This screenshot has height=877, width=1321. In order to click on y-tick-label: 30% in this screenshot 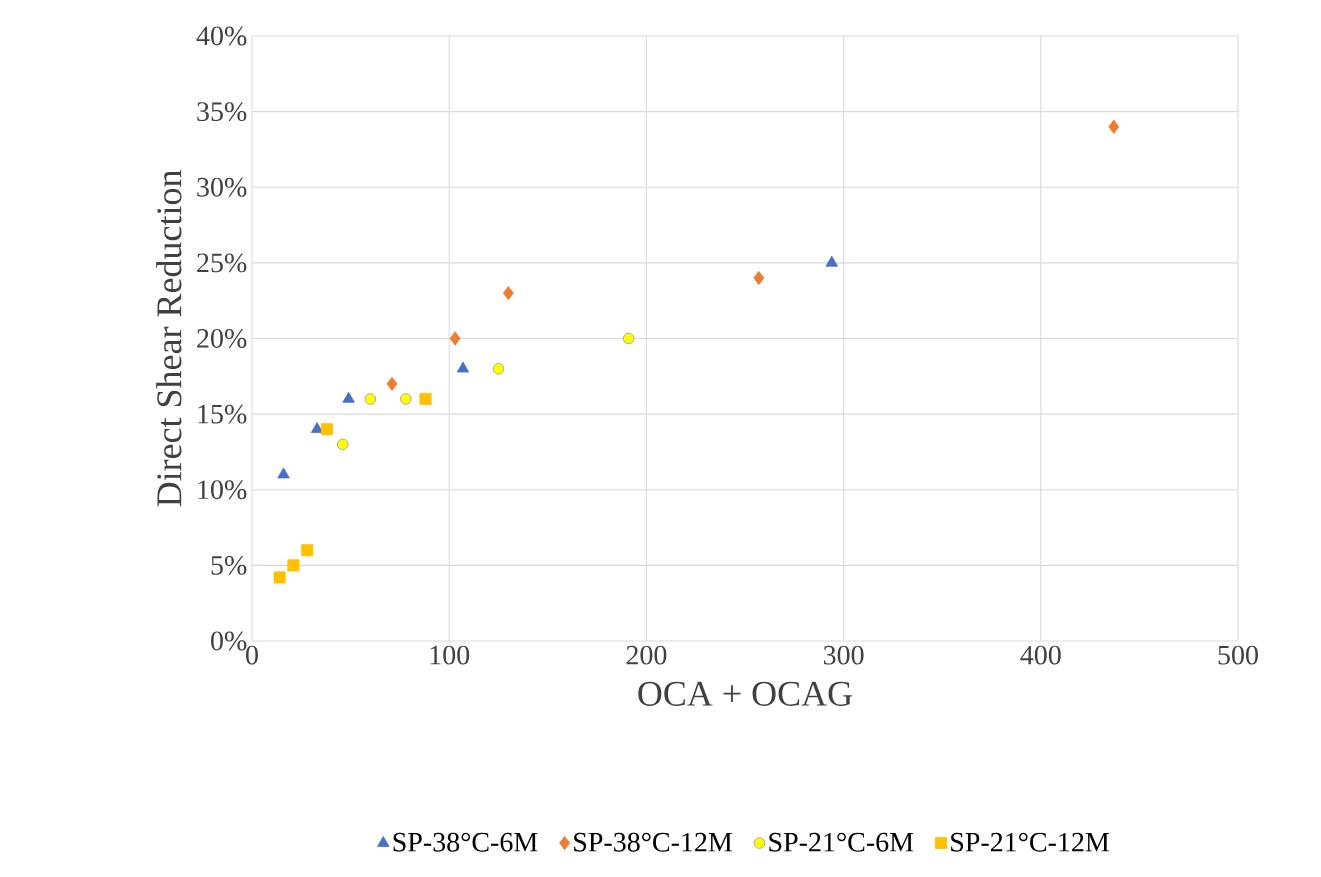, I will do `click(222, 187)`.